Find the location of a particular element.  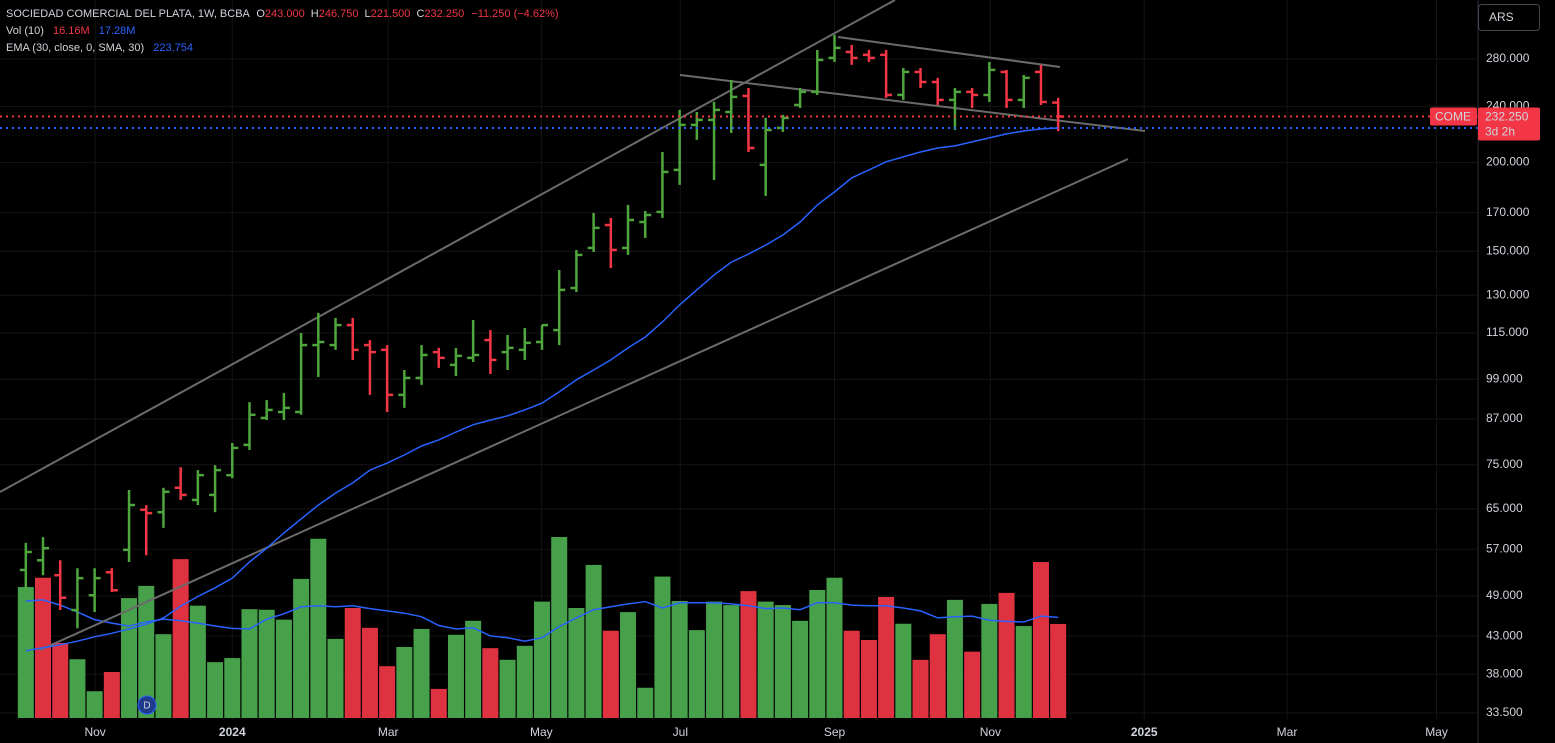

y-tick-label: 130.000 is located at coordinates (1508, 294).